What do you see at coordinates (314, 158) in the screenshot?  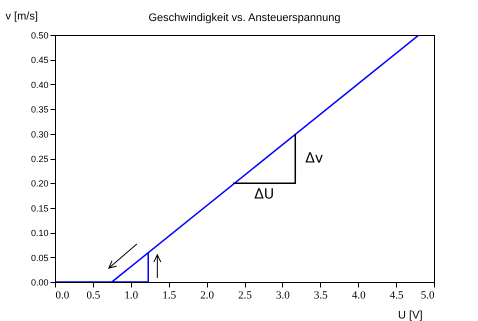 I see `annotation: Δv` at bounding box center [314, 158].